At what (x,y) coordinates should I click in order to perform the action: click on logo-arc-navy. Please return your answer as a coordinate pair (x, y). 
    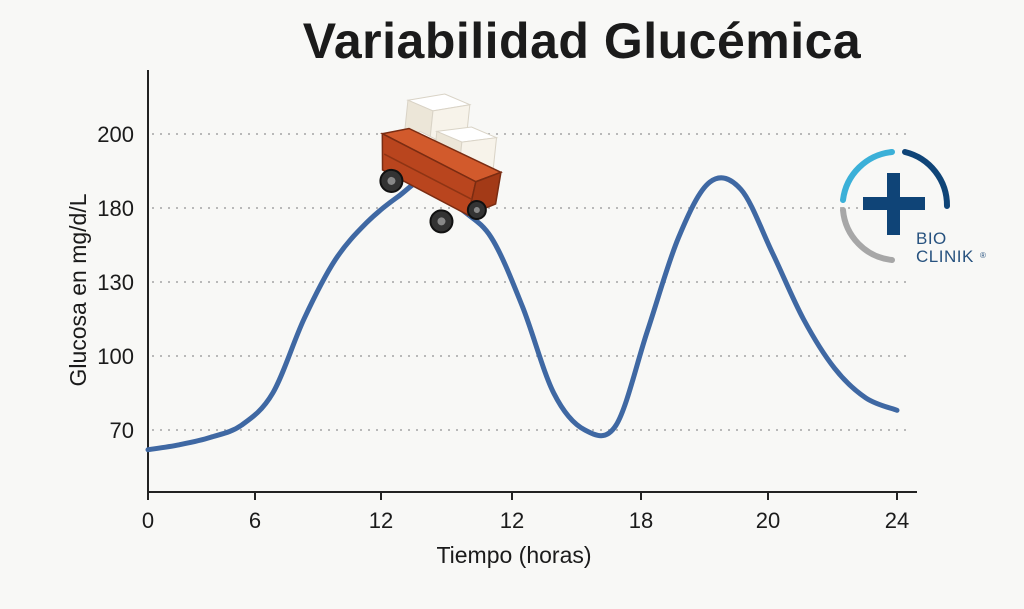
    Looking at the image, I should click on (926, 179).